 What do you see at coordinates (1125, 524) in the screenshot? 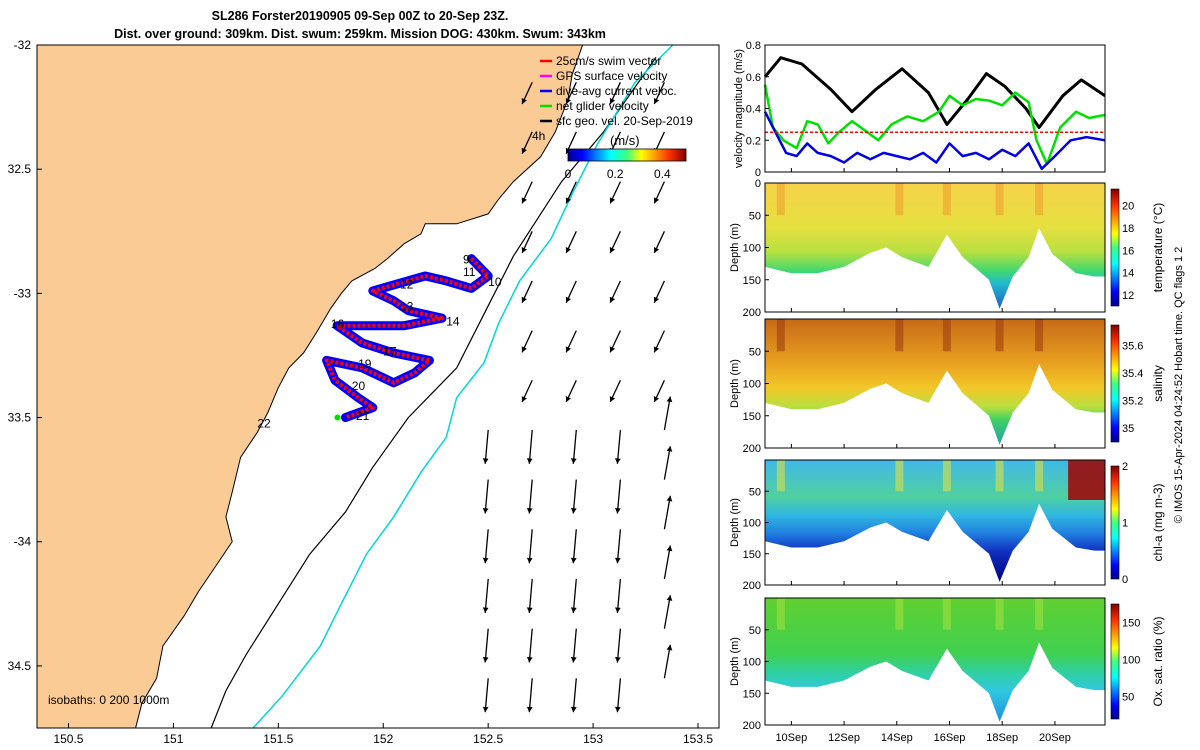
I see `section-colorbar-tick: 1` at bounding box center [1125, 524].